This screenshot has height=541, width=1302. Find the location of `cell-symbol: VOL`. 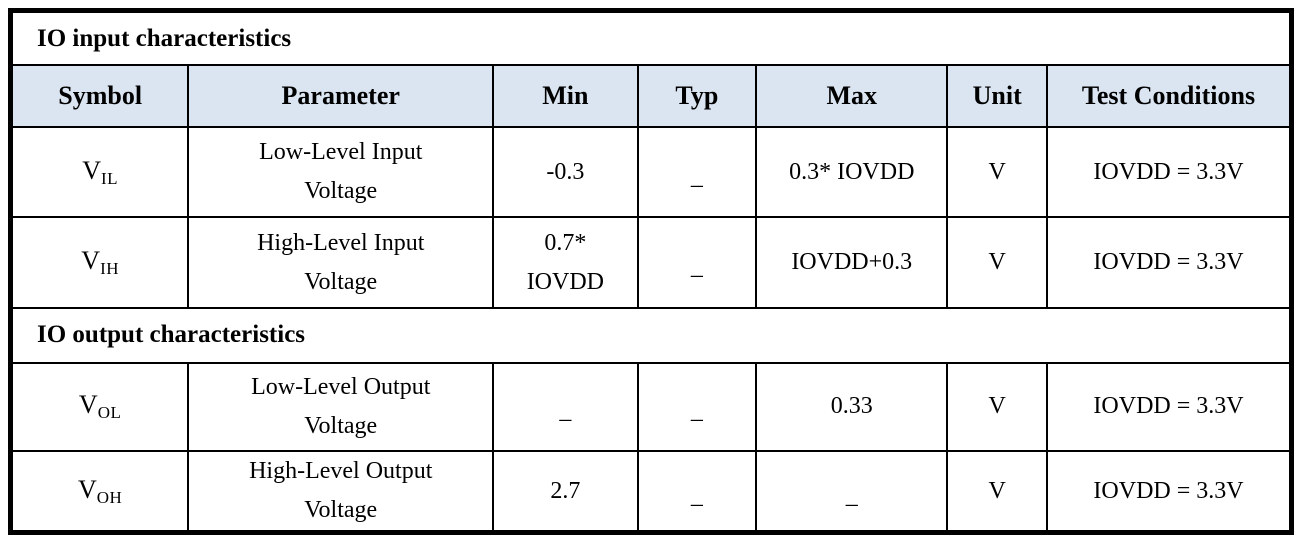

cell-symbol: VOL is located at coordinates (101, 407).